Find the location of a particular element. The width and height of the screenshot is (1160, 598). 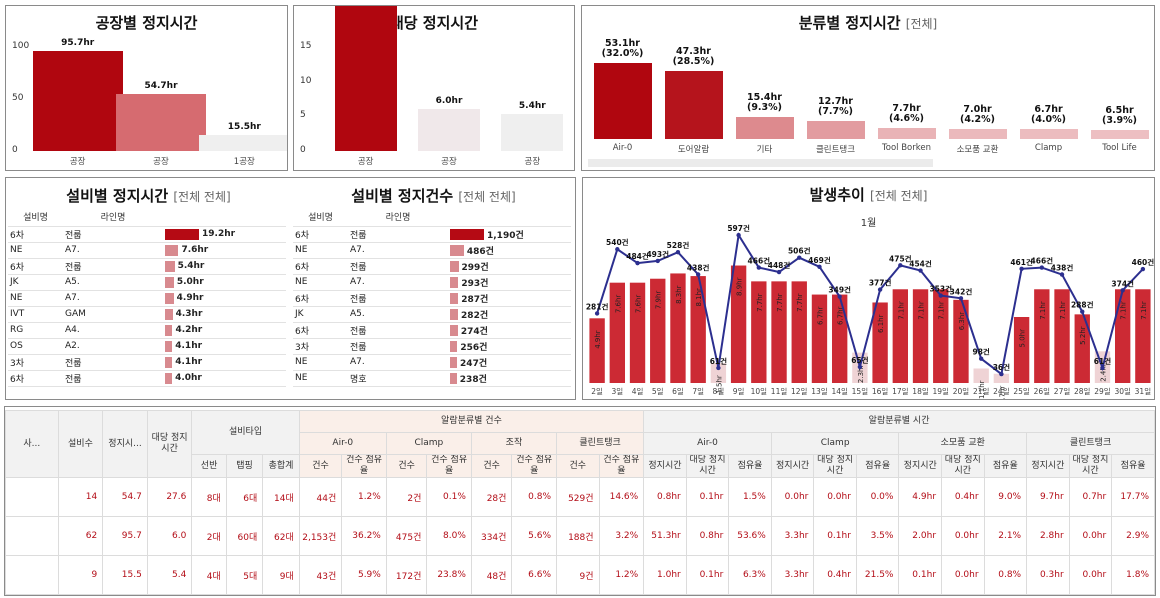

col-header-alarm-time: 알람분류별 시간 is located at coordinates (899, 421).